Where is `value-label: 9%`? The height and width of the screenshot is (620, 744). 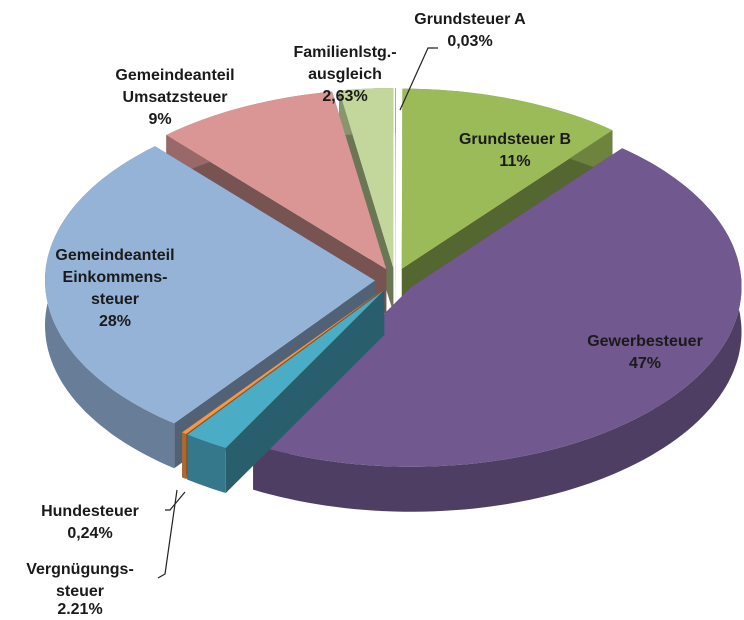
value-label: 9% is located at coordinates (159, 119).